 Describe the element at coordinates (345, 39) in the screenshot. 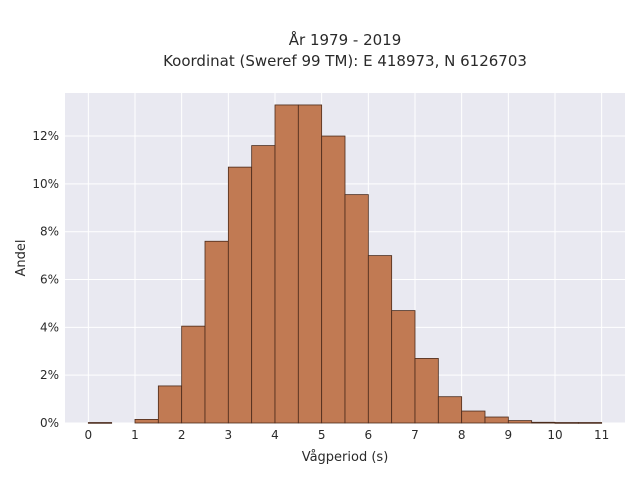

I see `chart-title-line1: År 1979 - 2019` at that location.